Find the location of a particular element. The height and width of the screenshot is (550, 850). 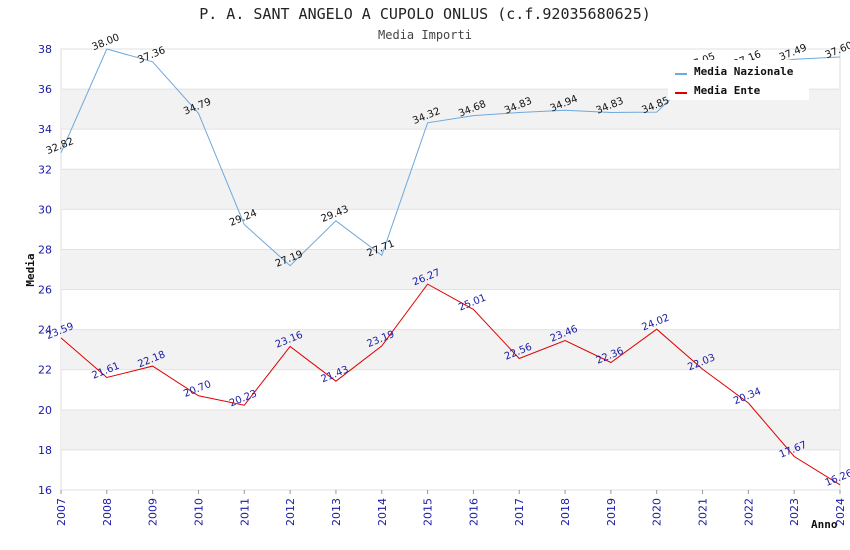

x-tick-label: 2019 is located at coordinates (611, 512).